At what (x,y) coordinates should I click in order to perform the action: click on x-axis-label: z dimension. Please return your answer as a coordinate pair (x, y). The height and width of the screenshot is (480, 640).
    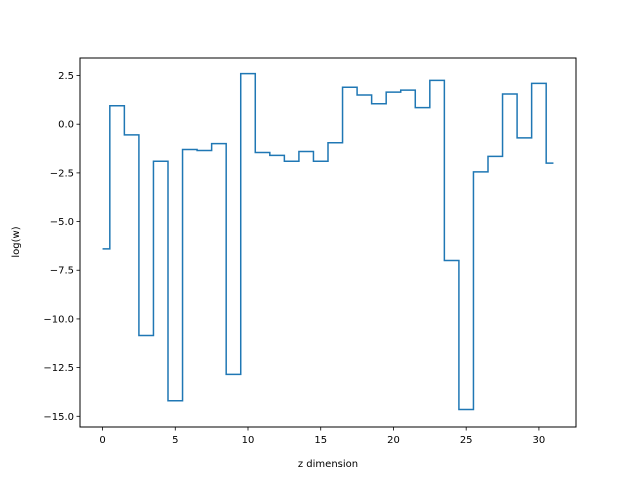
    Looking at the image, I should click on (328, 464).